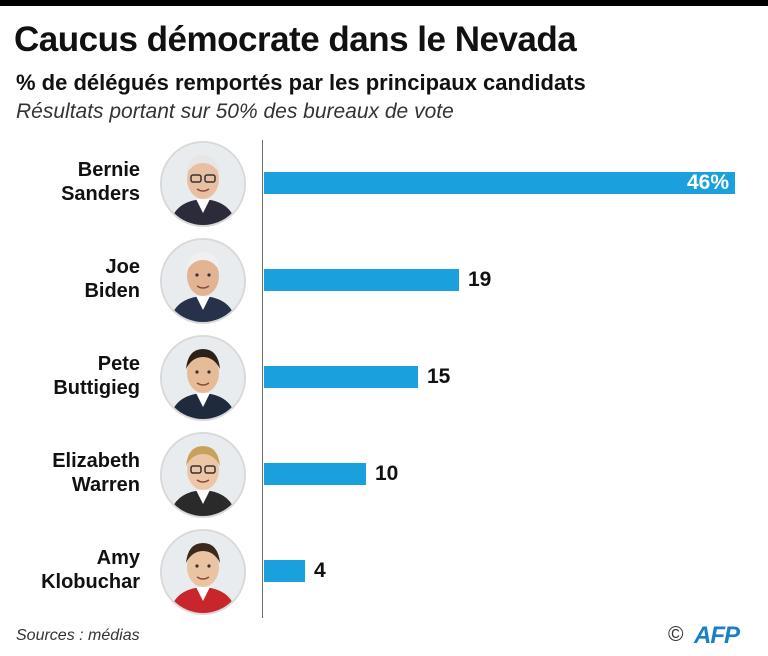 This screenshot has width=768, height=656. Describe the element at coordinates (499, 183) in the screenshot. I see `bar-bernie-sanders` at that location.